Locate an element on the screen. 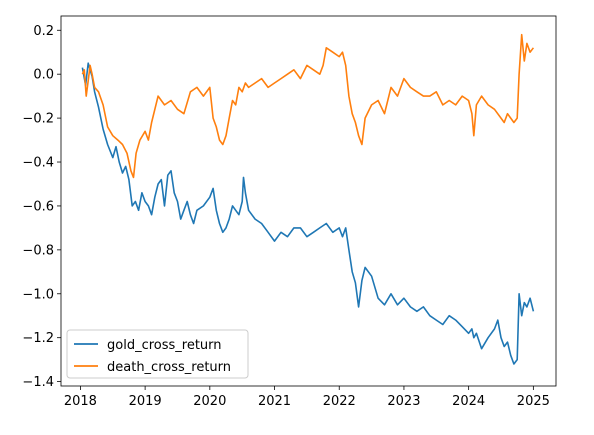  legend-box is located at coordinates (157, 354).